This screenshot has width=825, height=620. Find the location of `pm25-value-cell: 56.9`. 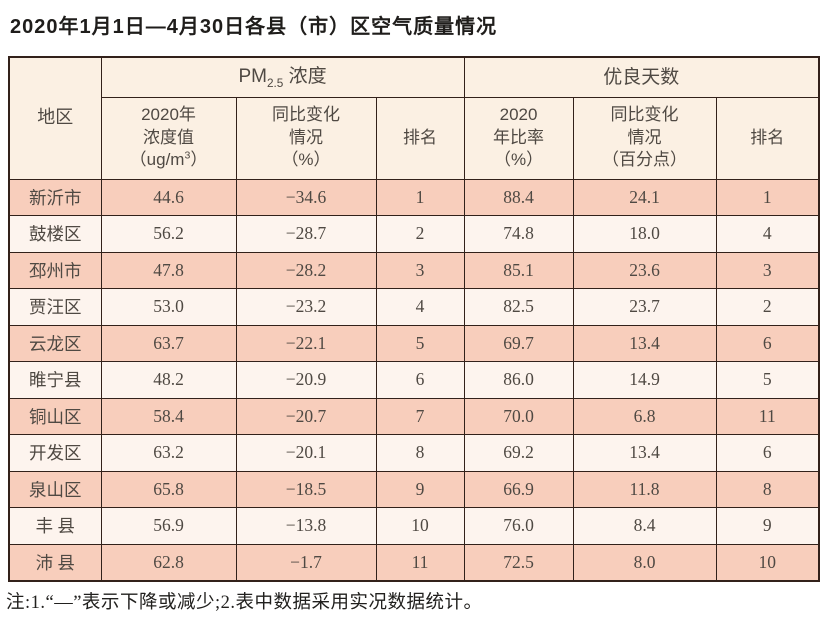

pm25-value-cell: 56.9 is located at coordinates (168, 526).